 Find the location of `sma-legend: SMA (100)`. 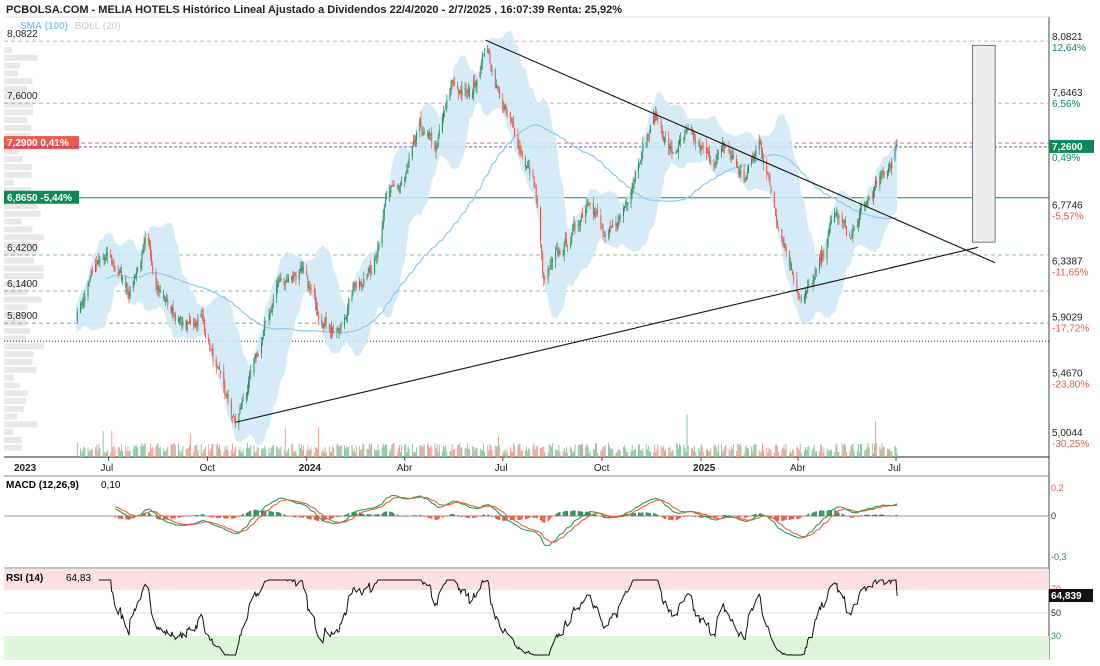

sma-legend: SMA (100) is located at coordinates (44, 26).